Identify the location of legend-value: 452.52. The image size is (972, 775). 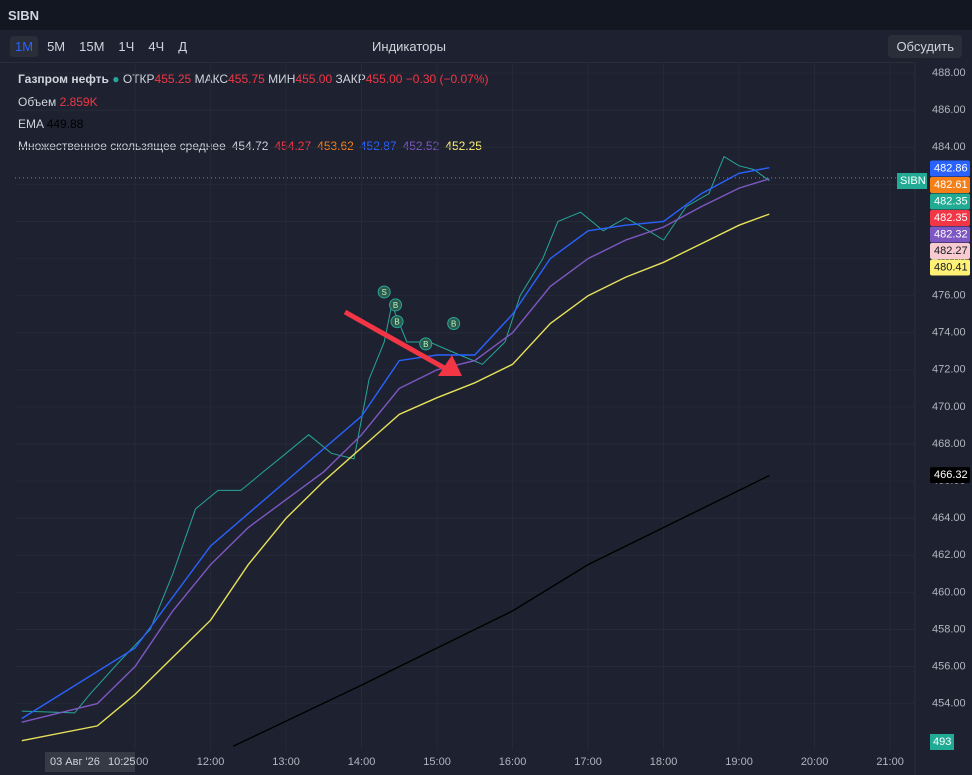
(421, 146).